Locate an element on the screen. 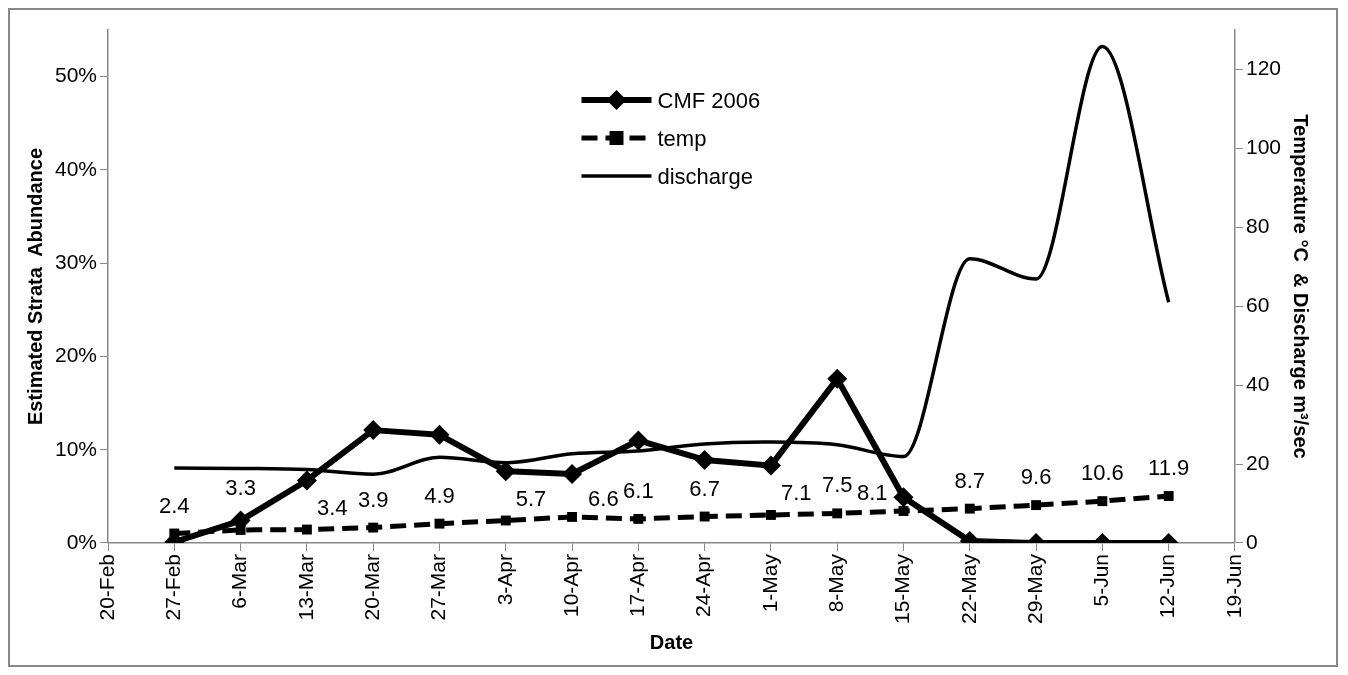 The height and width of the screenshot is (675, 1348). y-tick-label: 30% is located at coordinates (76, 261).